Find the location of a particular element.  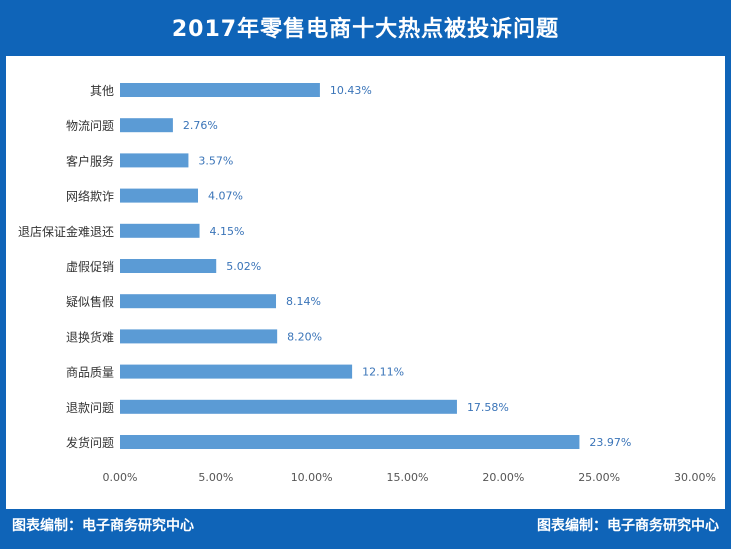

data-label: 3.57% is located at coordinates (215, 160).